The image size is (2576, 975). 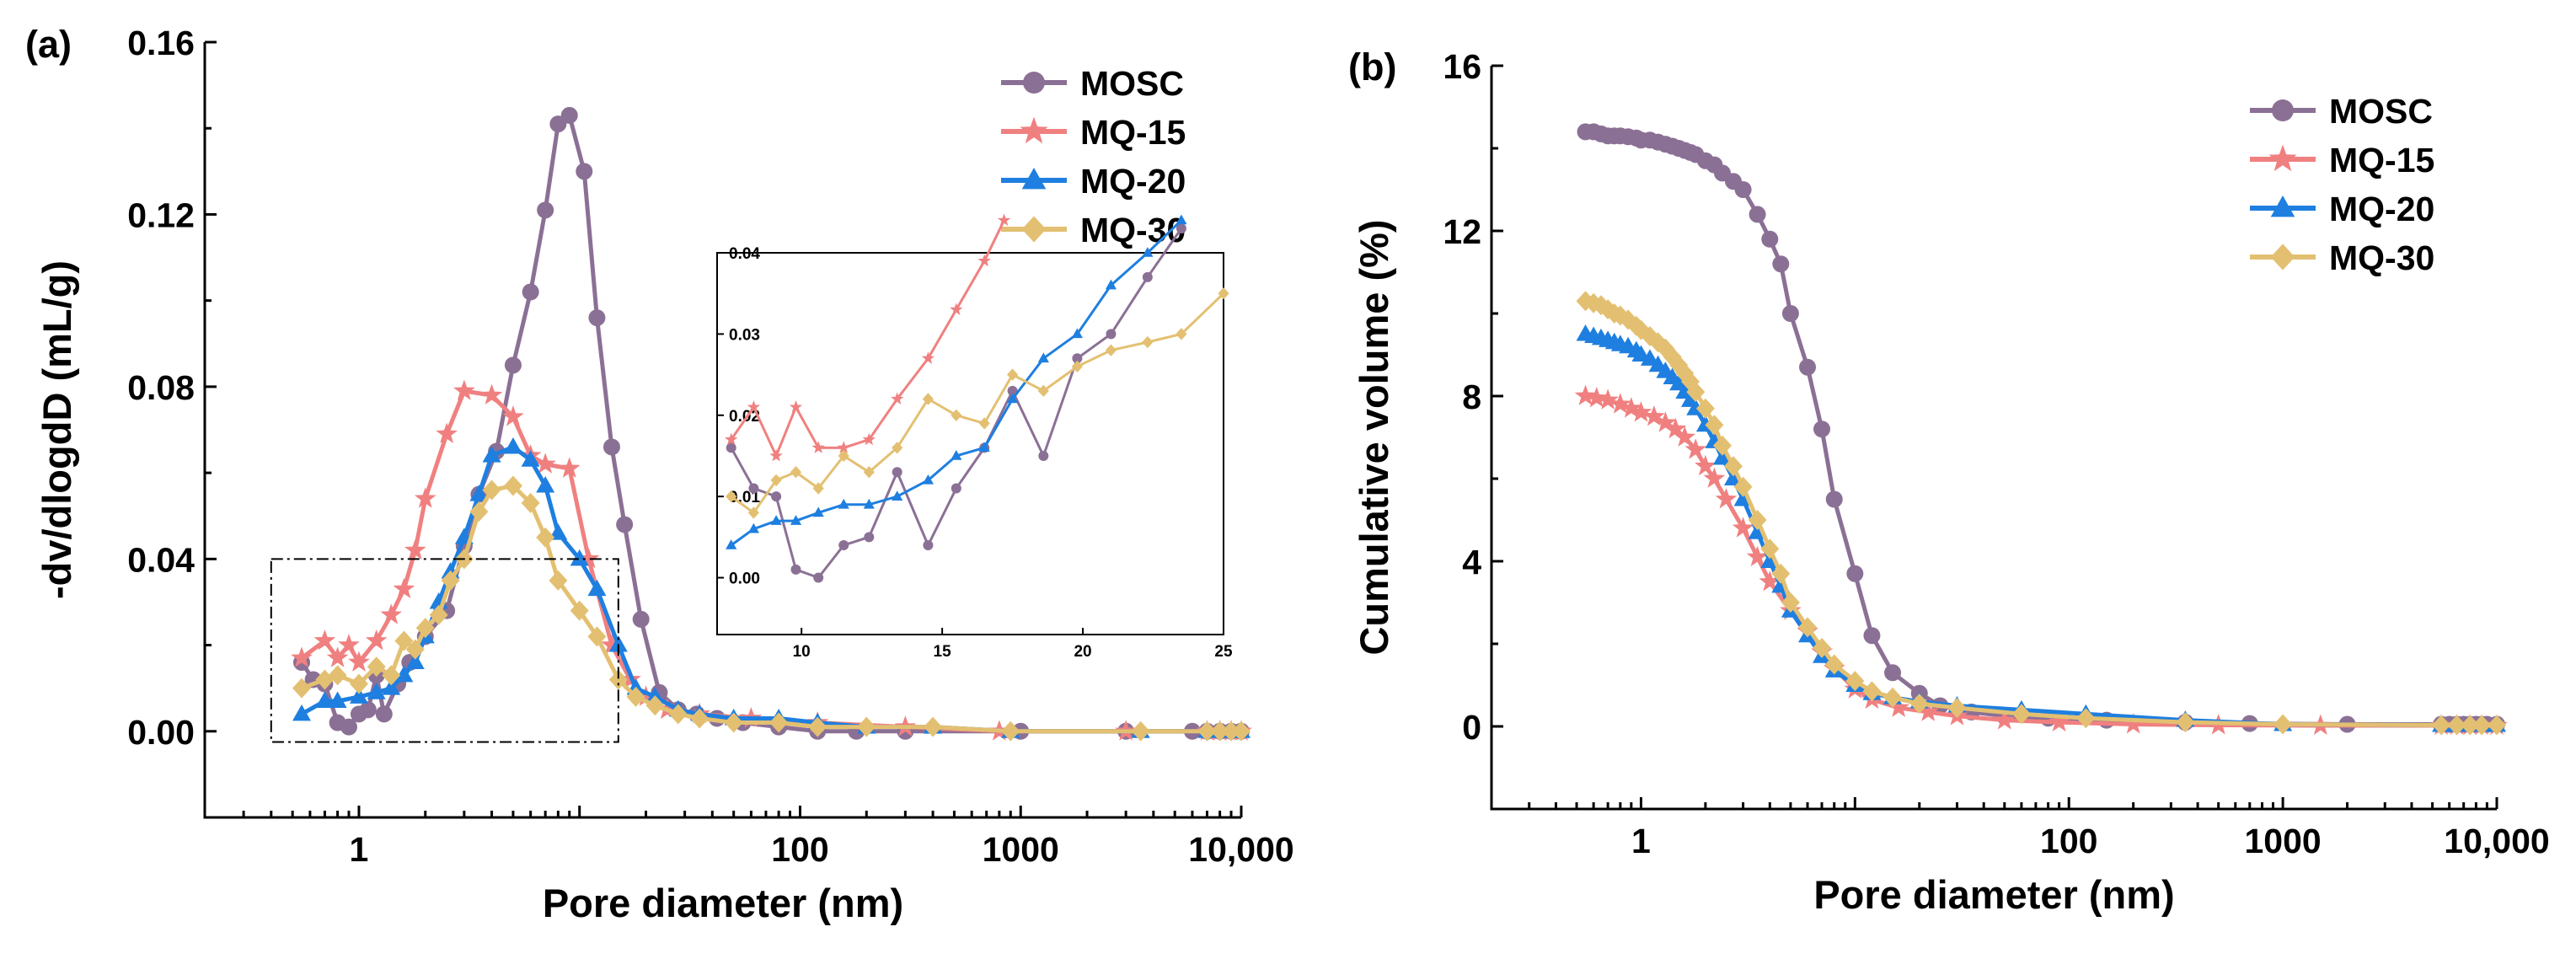 What do you see at coordinates (1034, 83) in the screenshot?
I see `legend-marker-mosc` at bounding box center [1034, 83].